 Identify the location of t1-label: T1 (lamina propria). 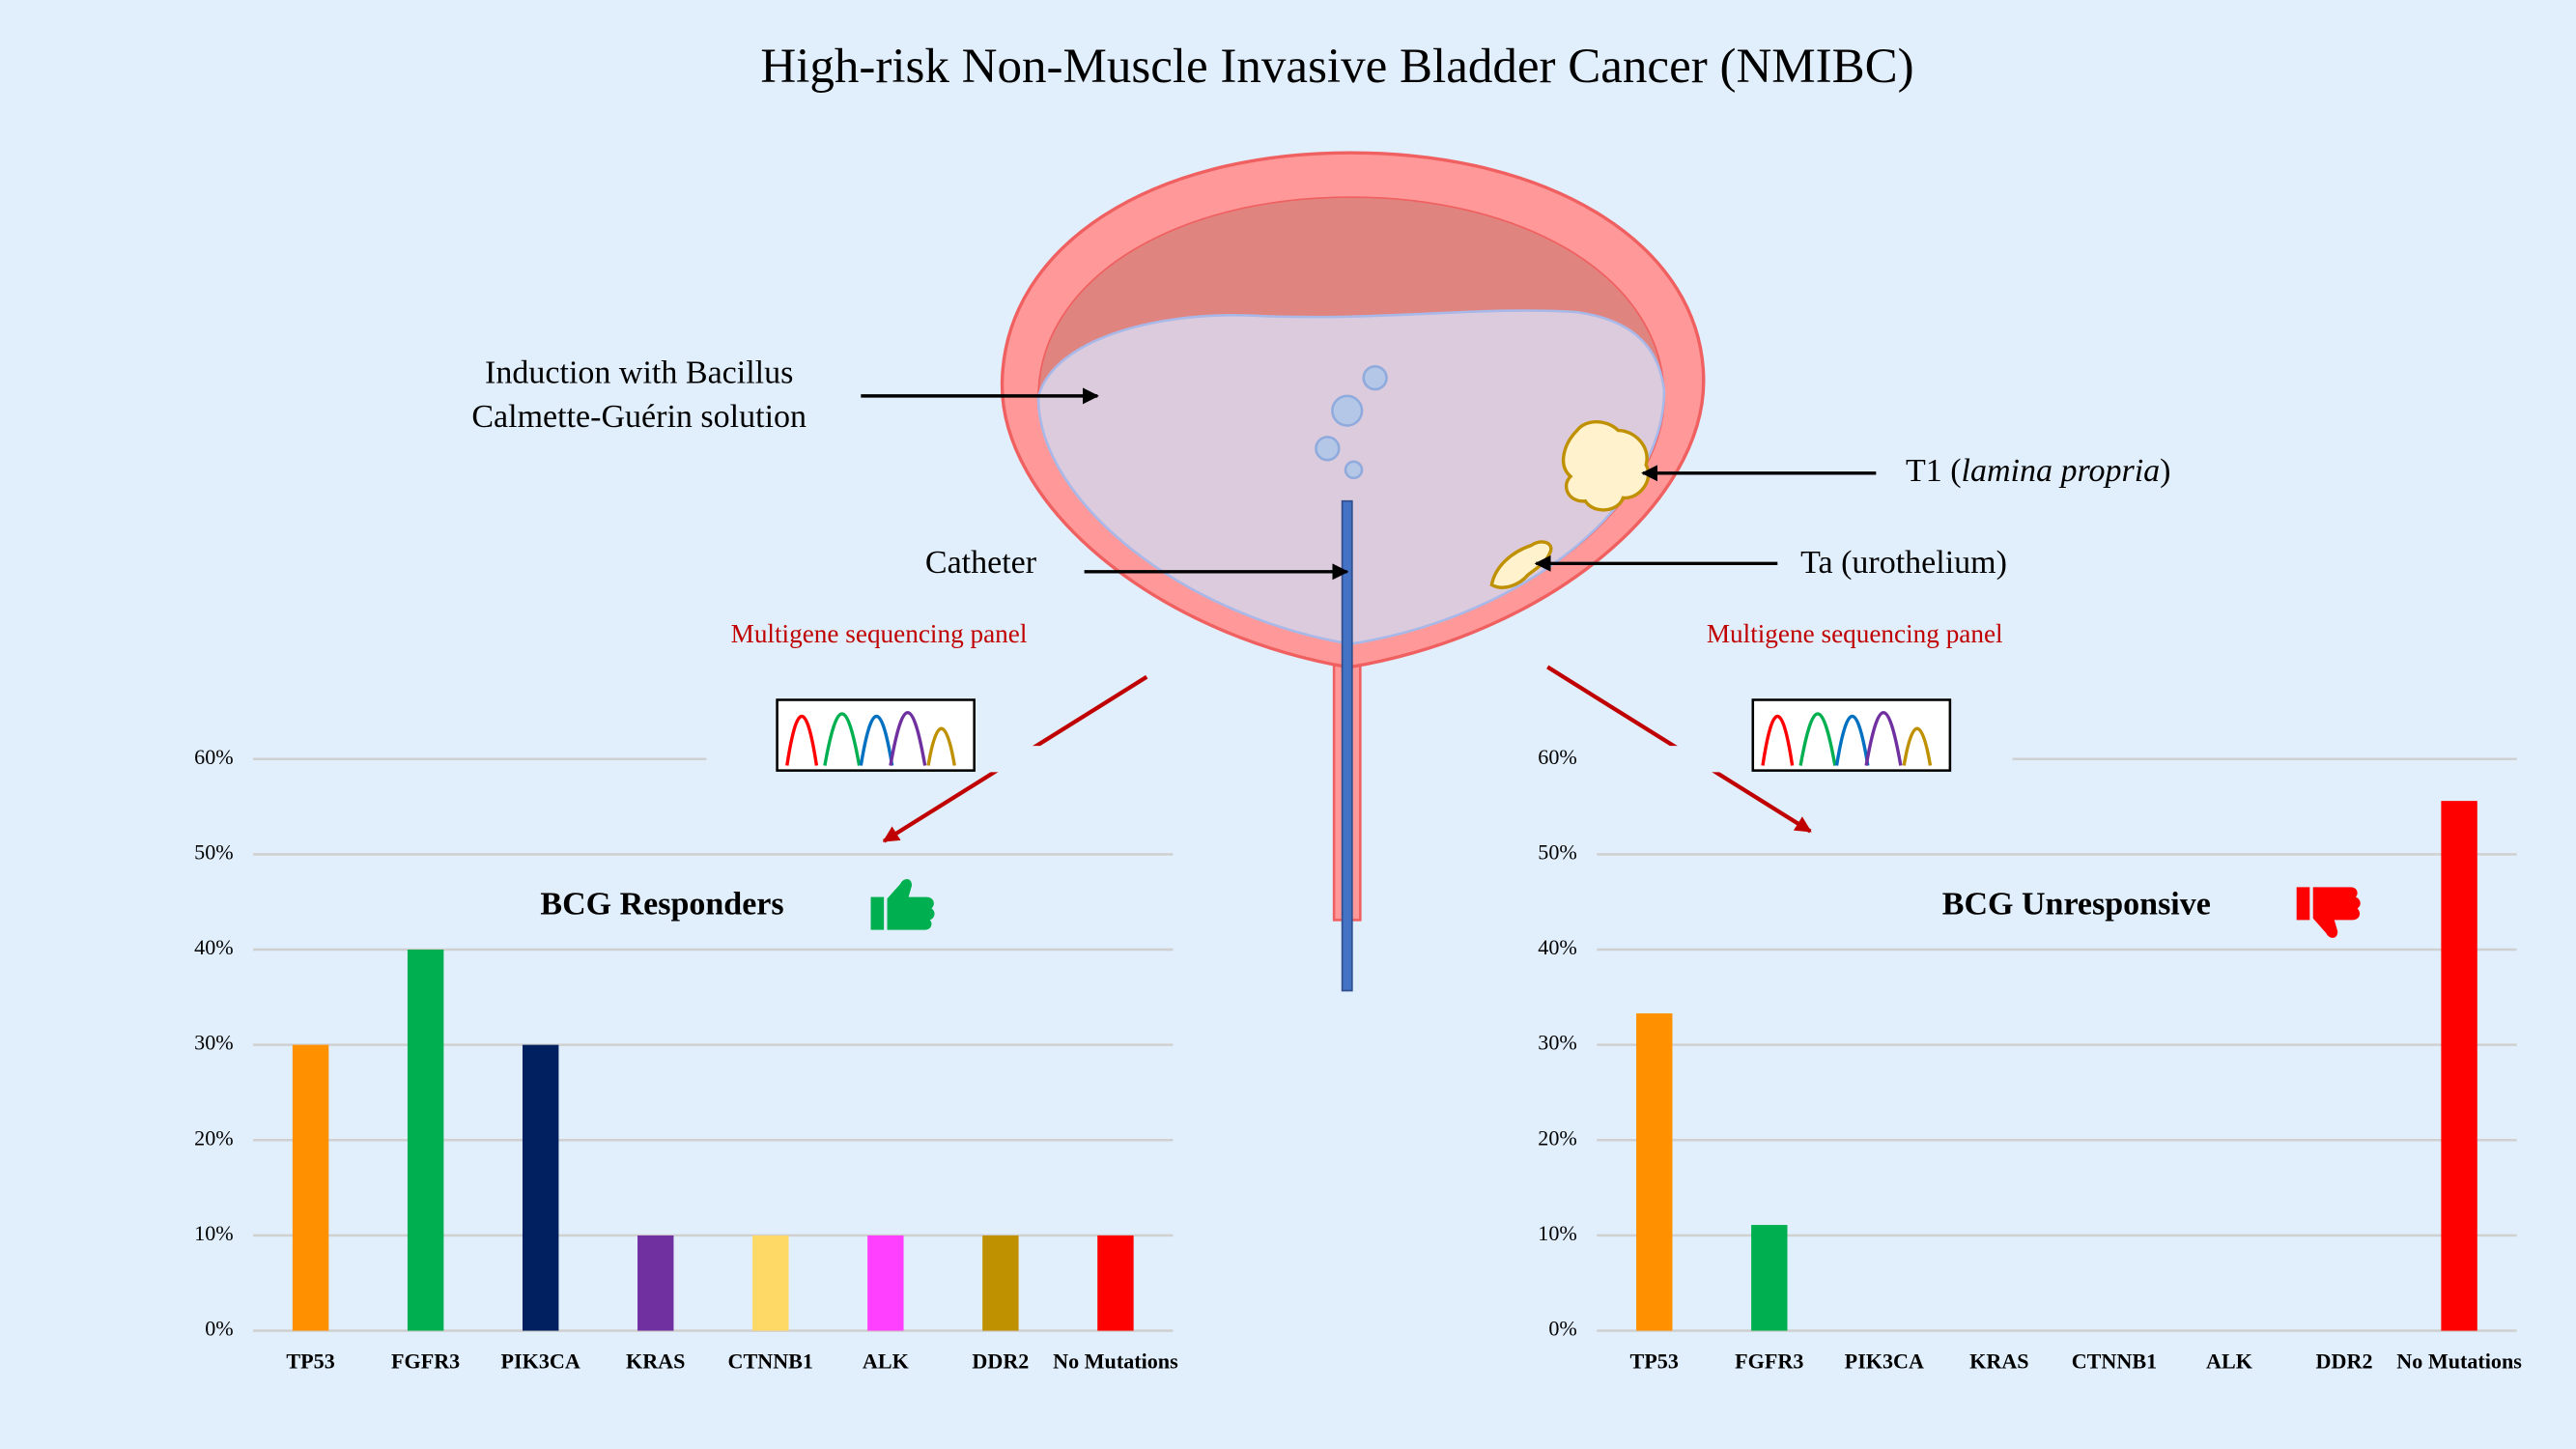
(2038, 471).